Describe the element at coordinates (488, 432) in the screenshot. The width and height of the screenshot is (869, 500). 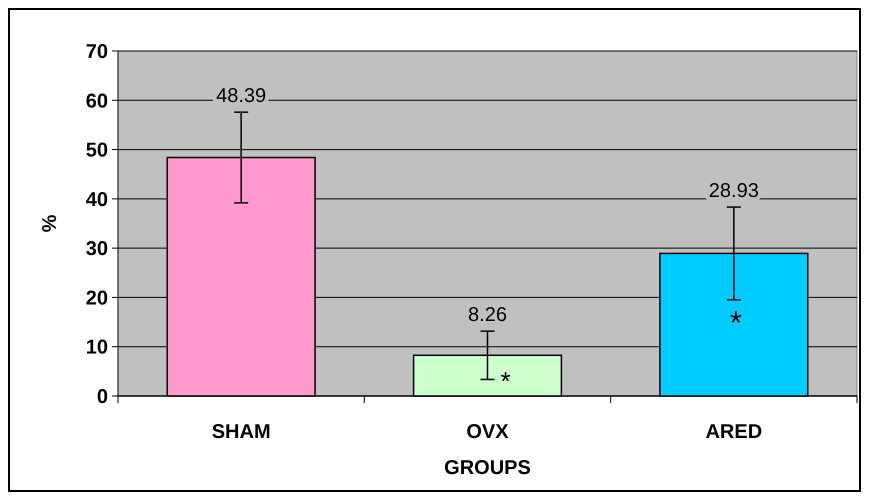
I see `x-tick-label: OVX` at that location.